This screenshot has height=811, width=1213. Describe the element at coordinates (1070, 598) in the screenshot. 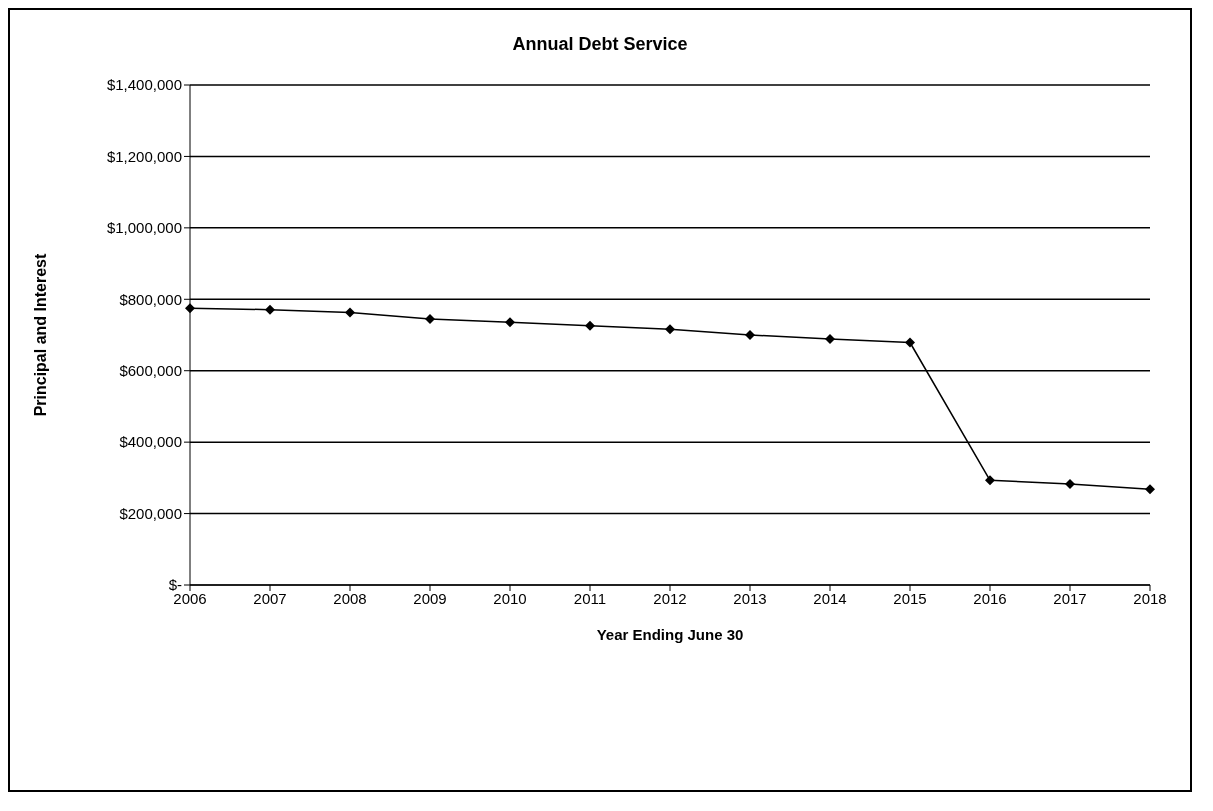

I see `x-tick-label: 2017` at that location.